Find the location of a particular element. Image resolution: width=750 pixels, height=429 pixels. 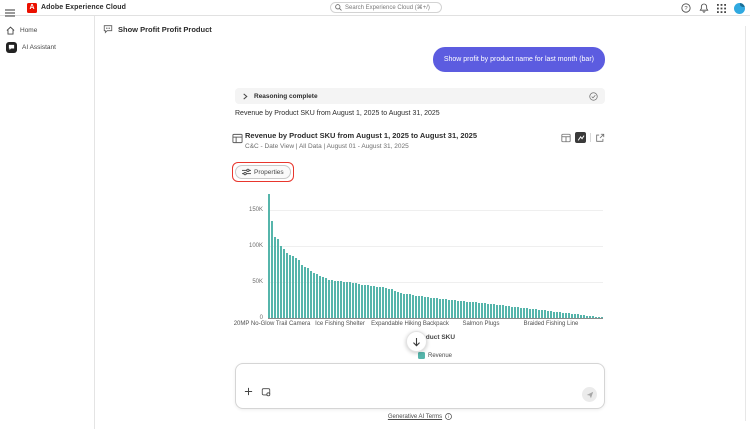

screen-capture-icon is located at coordinates (266, 392).